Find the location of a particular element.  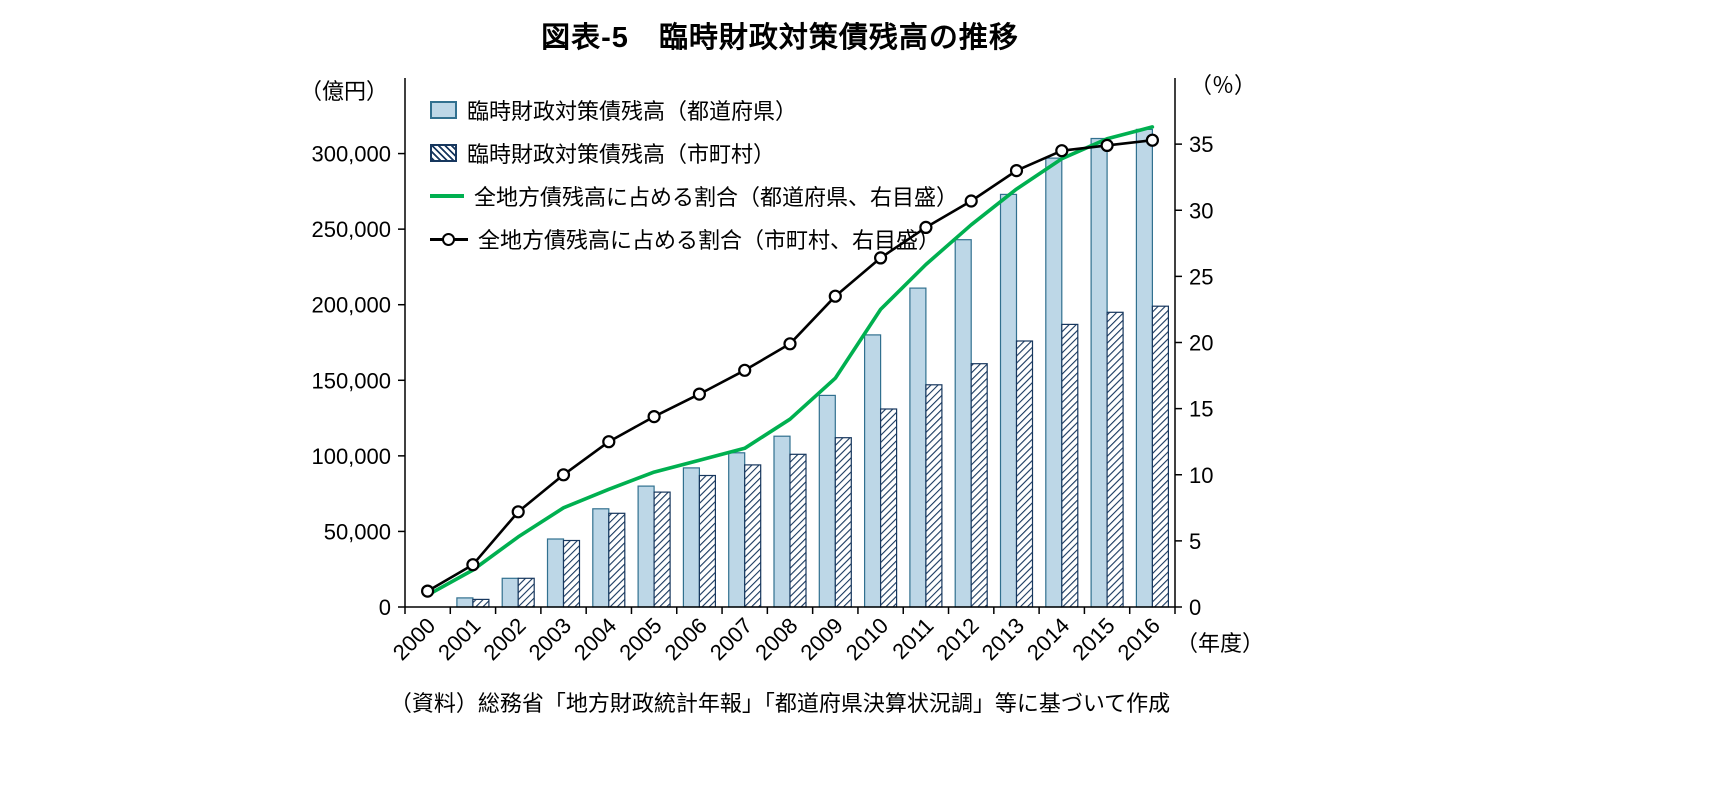

legend-label: 臨時財政対策債残高（市町村） is located at coordinates (621, 154).